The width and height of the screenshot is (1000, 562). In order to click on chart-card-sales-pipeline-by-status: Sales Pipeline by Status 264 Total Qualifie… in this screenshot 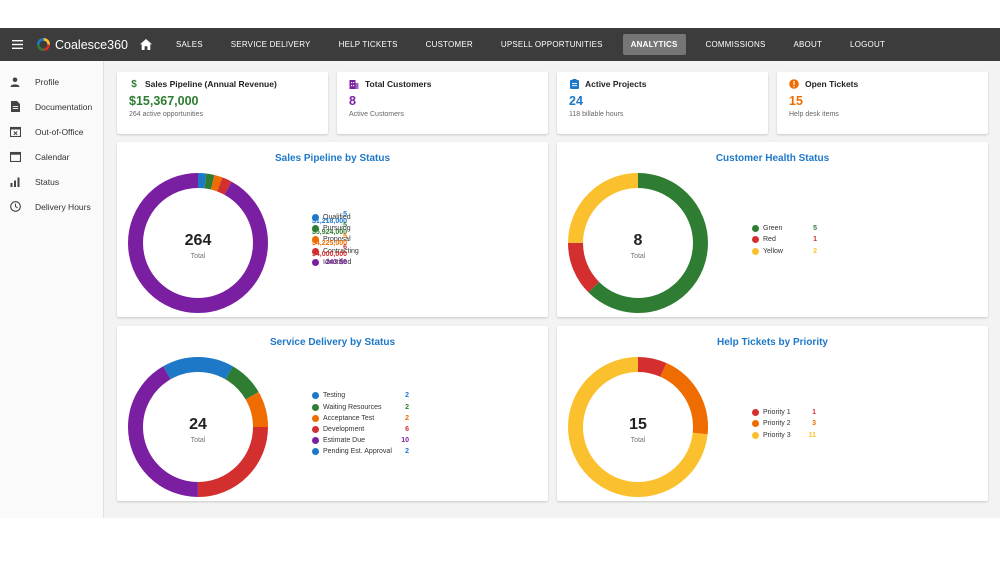, I will do `click(332, 229)`.